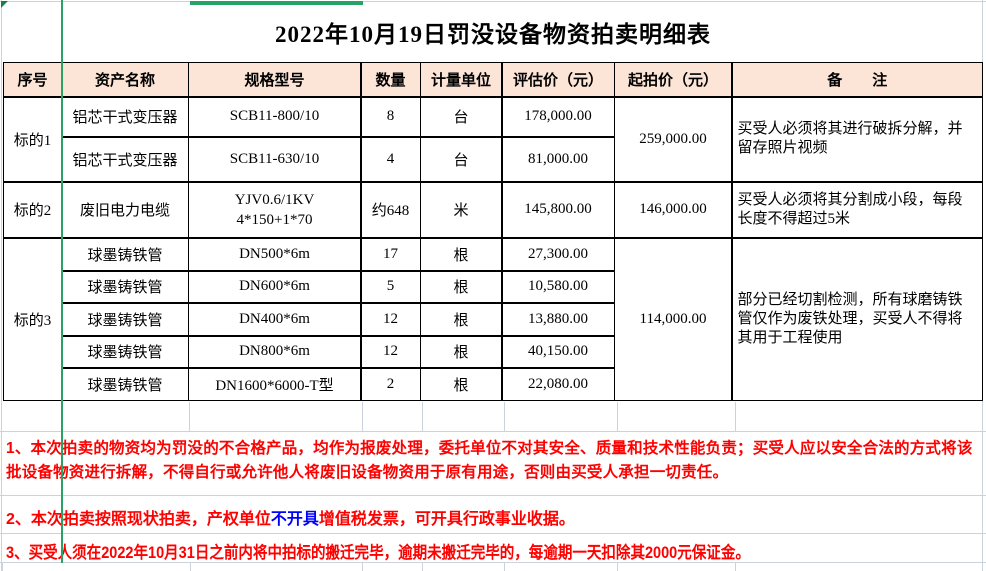 Image resolution: width=986 pixels, height=571 pixels. I want to click on footnote-2-blue-text: 不开具, so click(294, 519).